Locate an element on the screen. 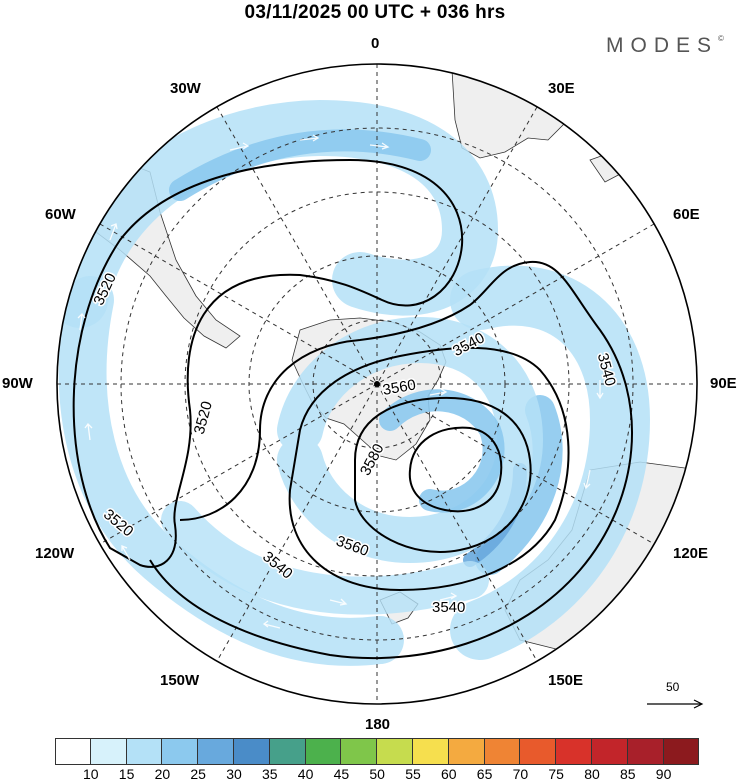 This screenshot has height=782, width=750. colorbar-label: 45 is located at coordinates (341, 774).